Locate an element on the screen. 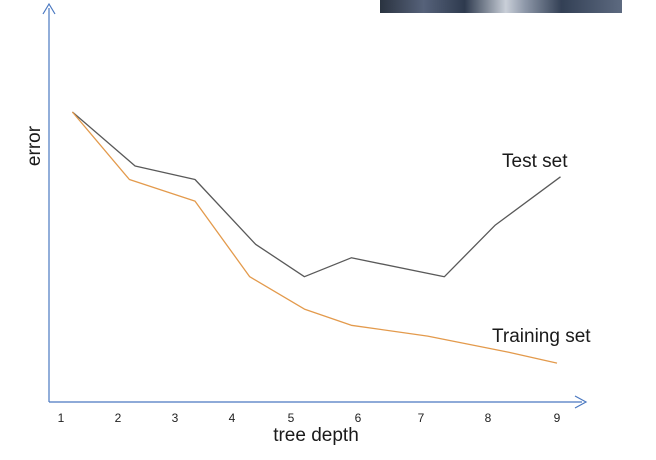 Image resolution: width=656 pixels, height=460 pixels. x-tick-label-9: 9 is located at coordinates (557, 418).